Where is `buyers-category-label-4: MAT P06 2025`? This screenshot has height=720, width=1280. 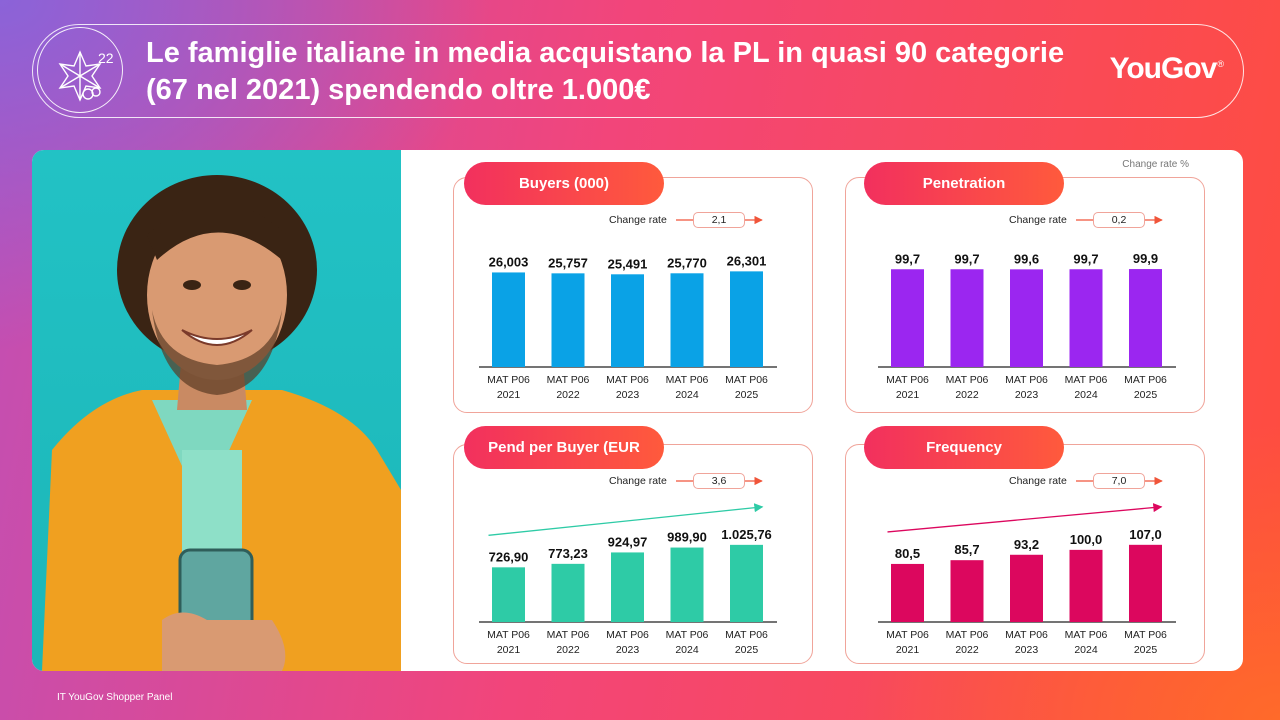
buyers-category-label-4: MAT P06 2025 is located at coordinates (746, 387).